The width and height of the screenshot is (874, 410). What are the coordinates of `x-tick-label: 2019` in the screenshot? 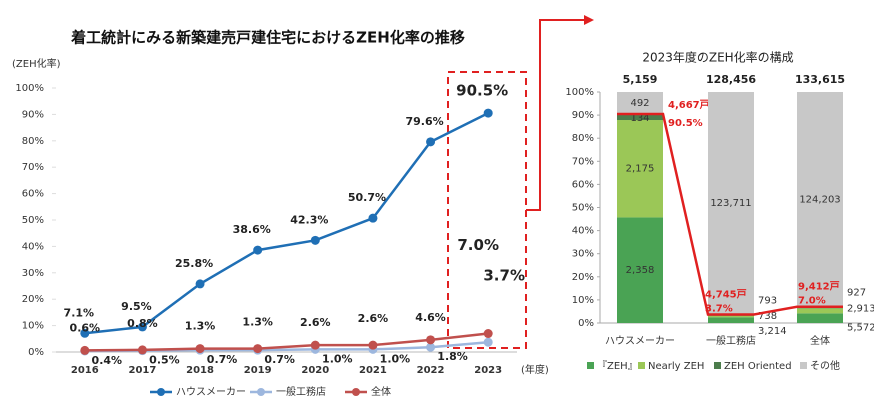 It's located at (258, 370).